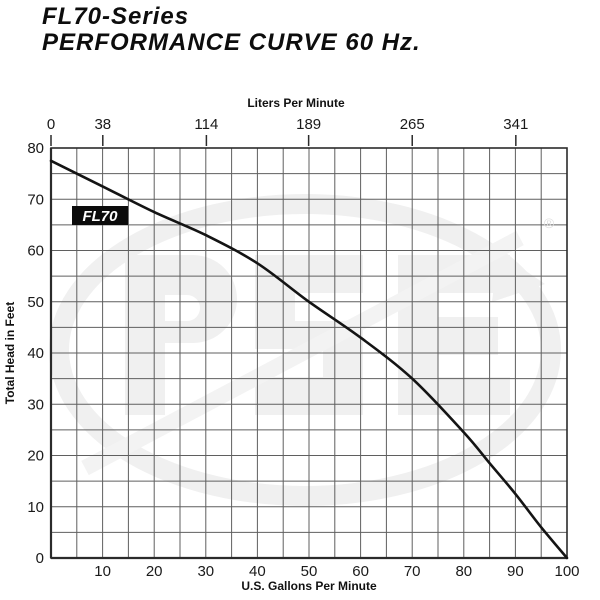 Image resolution: width=600 pixels, height=600 pixels. Describe the element at coordinates (206, 124) in the screenshot. I see `top-axis-tick-label: 114` at that location.